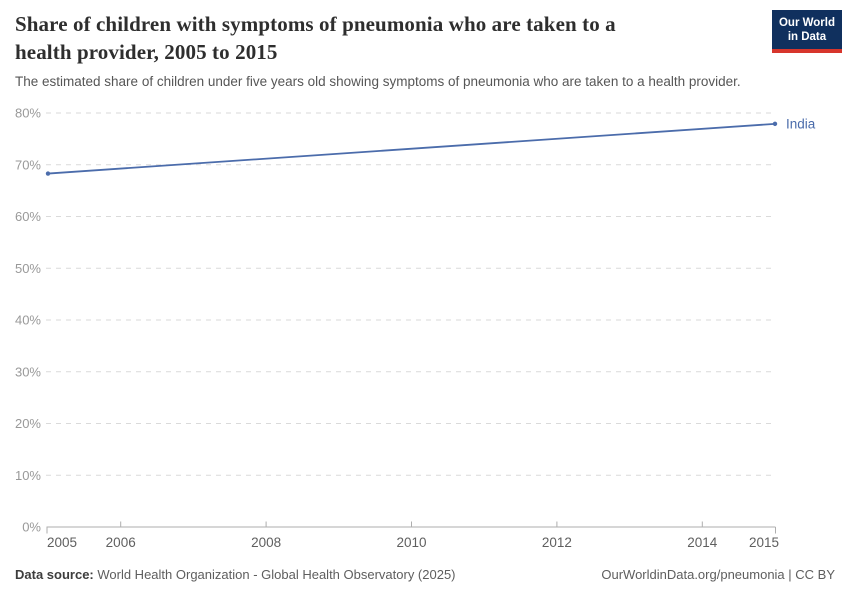  I want to click on series-line-india, so click(411, 148).